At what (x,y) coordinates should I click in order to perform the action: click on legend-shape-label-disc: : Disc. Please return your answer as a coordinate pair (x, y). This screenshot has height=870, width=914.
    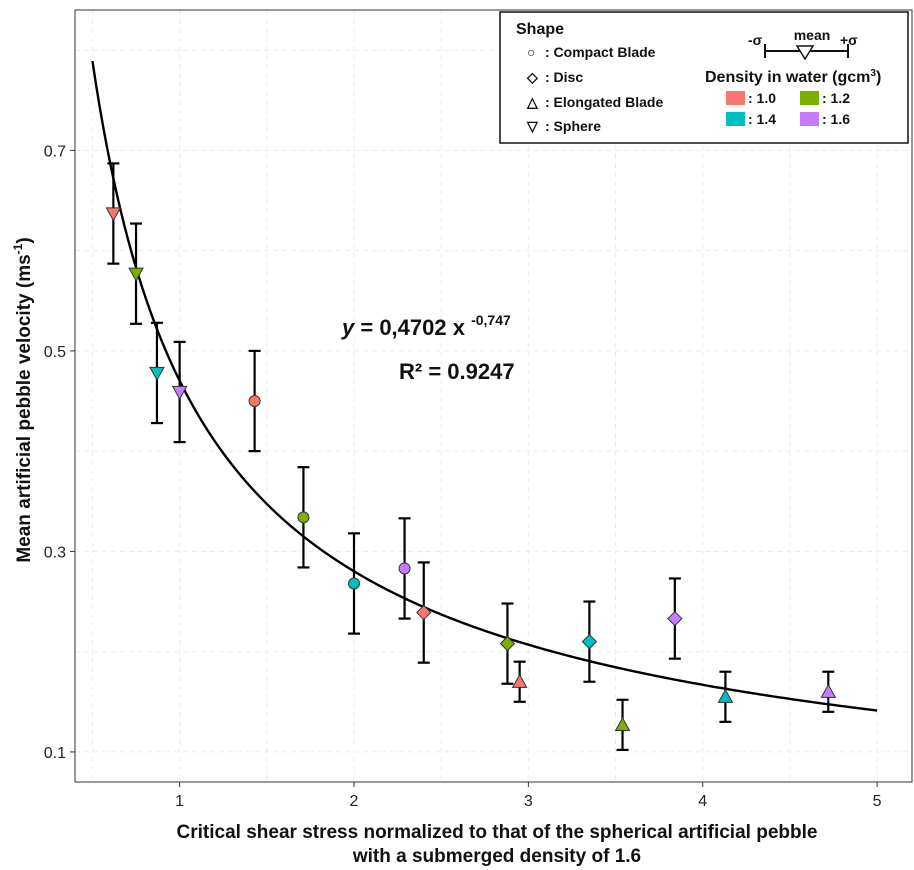
    Looking at the image, I should click on (564, 77).